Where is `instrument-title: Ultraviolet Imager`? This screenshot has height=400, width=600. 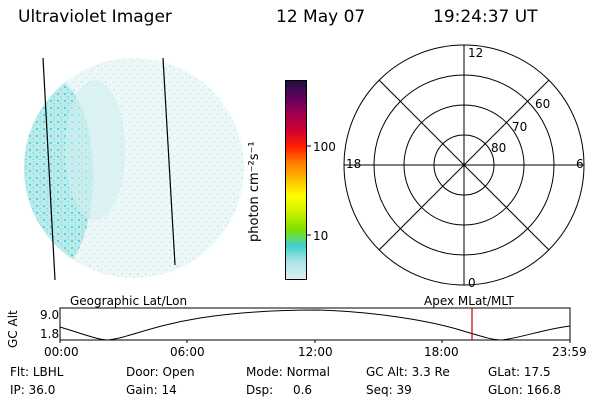 instrument-title: Ultraviolet Imager is located at coordinates (95, 17).